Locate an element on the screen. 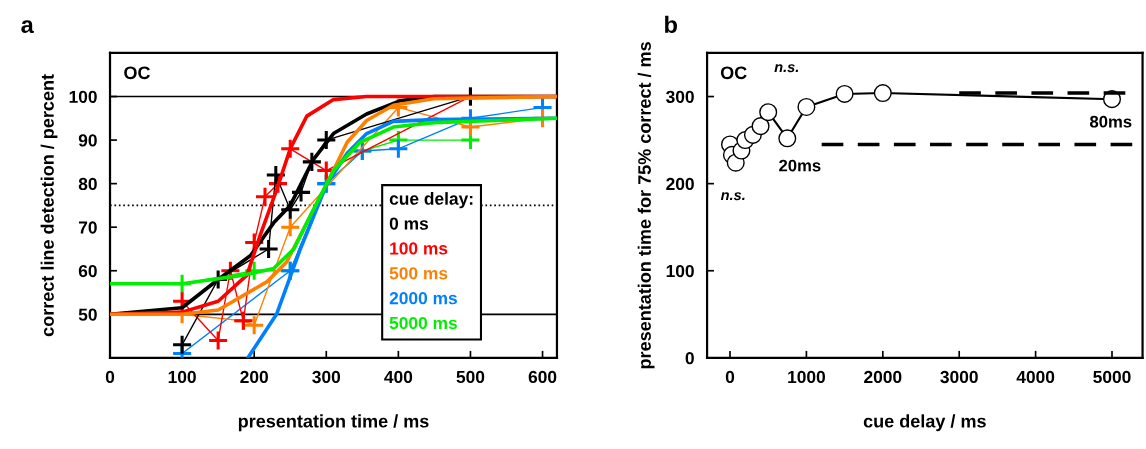  text: 100 ms is located at coordinates (419, 248).